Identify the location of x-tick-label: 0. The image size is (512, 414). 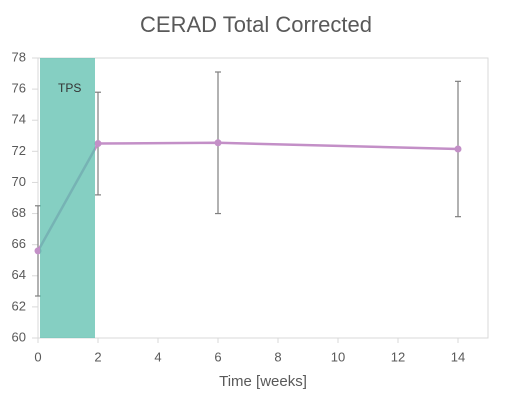
(37, 356).